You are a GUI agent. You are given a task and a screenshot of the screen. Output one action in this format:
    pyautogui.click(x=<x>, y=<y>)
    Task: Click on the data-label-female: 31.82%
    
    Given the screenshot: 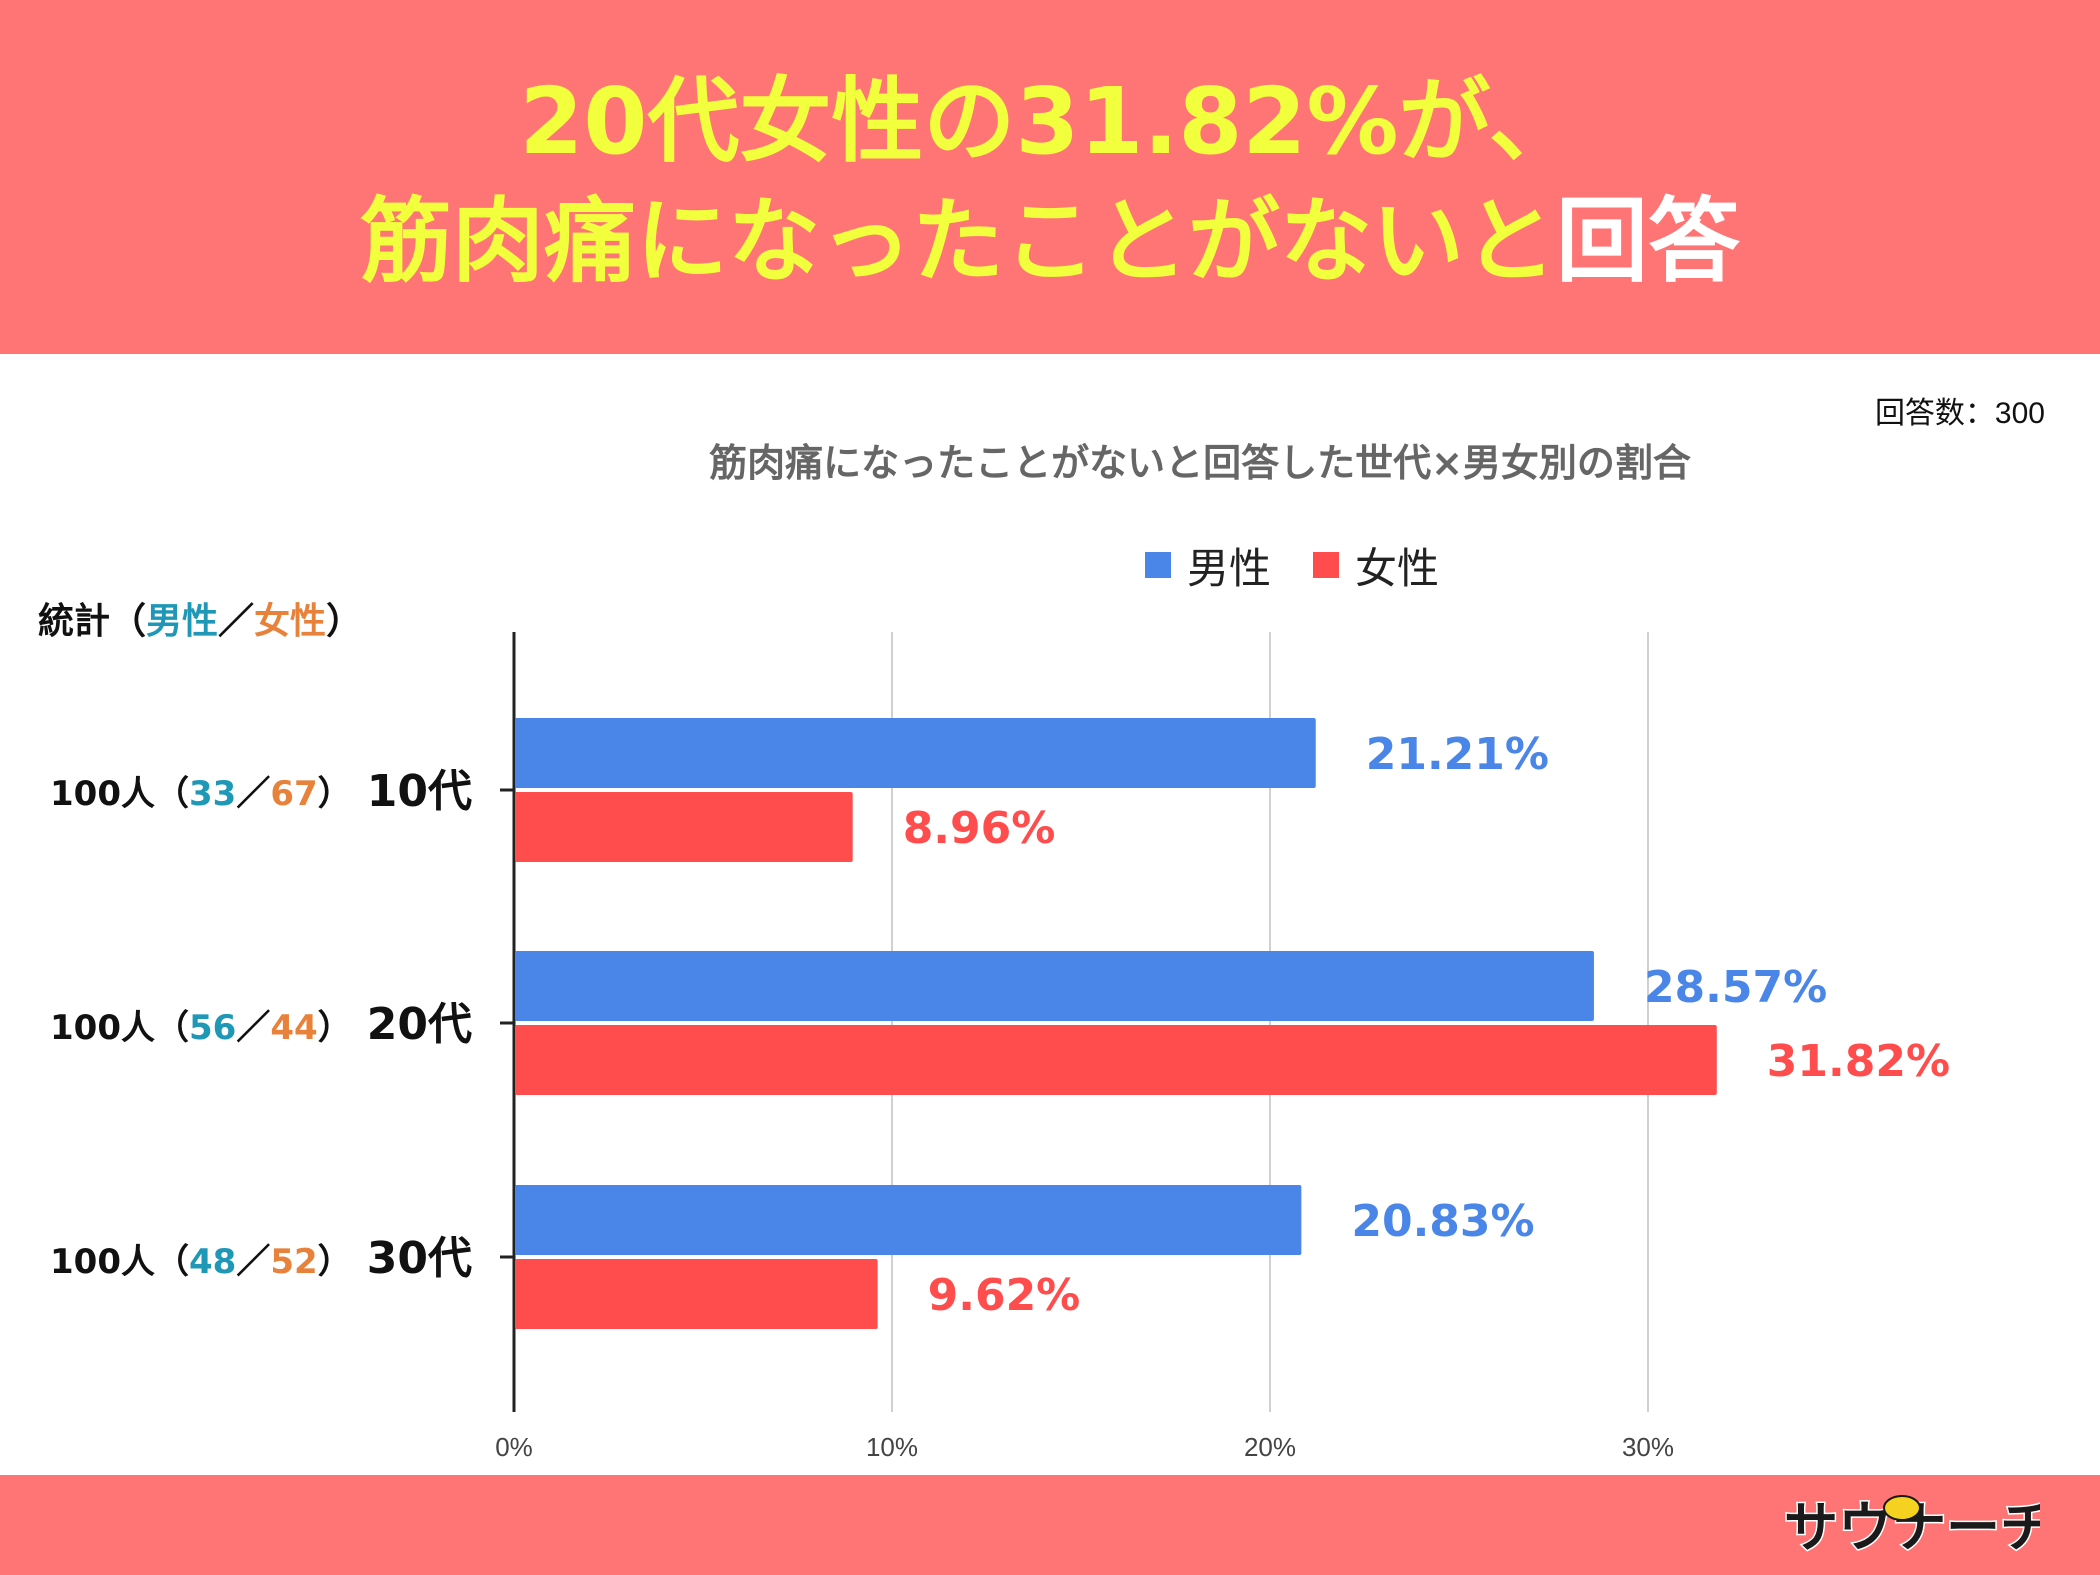 What is the action you would take?
    pyautogui.click(x=1858, y=1061)
    